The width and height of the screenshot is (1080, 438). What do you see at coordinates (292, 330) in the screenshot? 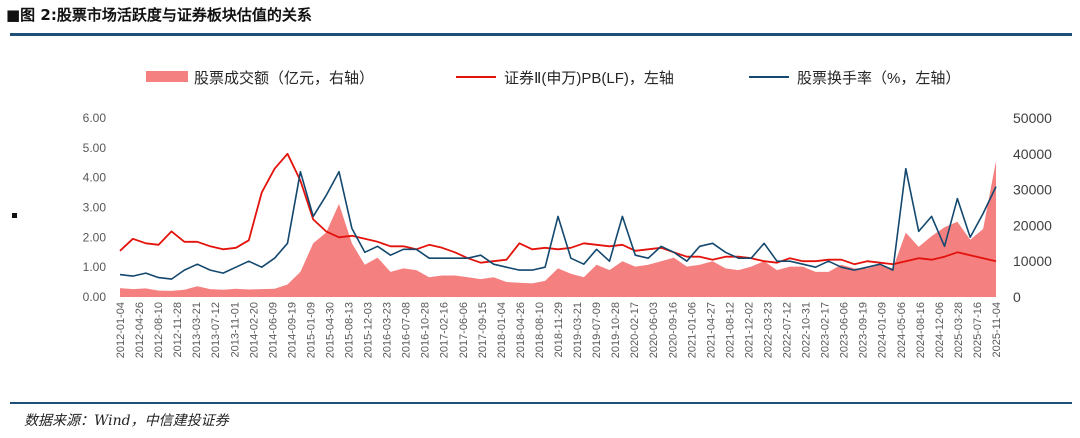
I see `x-tick-label: 2014-09-19` at bounding box center [292, 330].